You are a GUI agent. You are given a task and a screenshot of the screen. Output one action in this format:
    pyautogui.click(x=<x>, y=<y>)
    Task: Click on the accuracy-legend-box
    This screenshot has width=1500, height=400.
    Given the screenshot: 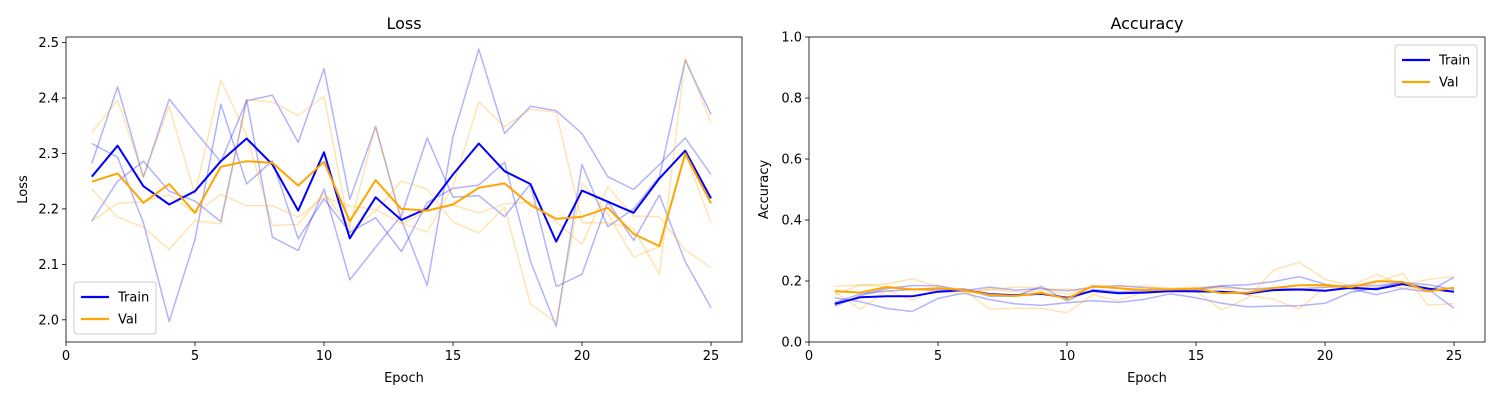 What is the action you would take?
    pyautogui.click(x=1436, y=71)
    